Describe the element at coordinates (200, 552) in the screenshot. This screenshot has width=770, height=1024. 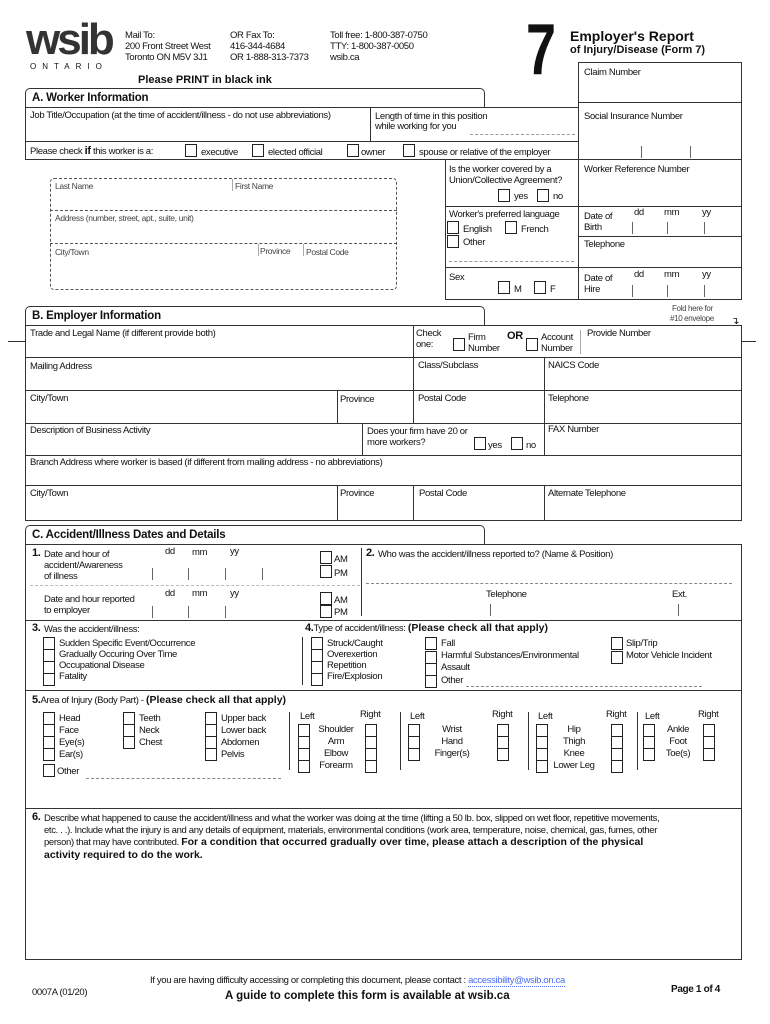
I see `accident-mm: mm` at that location.